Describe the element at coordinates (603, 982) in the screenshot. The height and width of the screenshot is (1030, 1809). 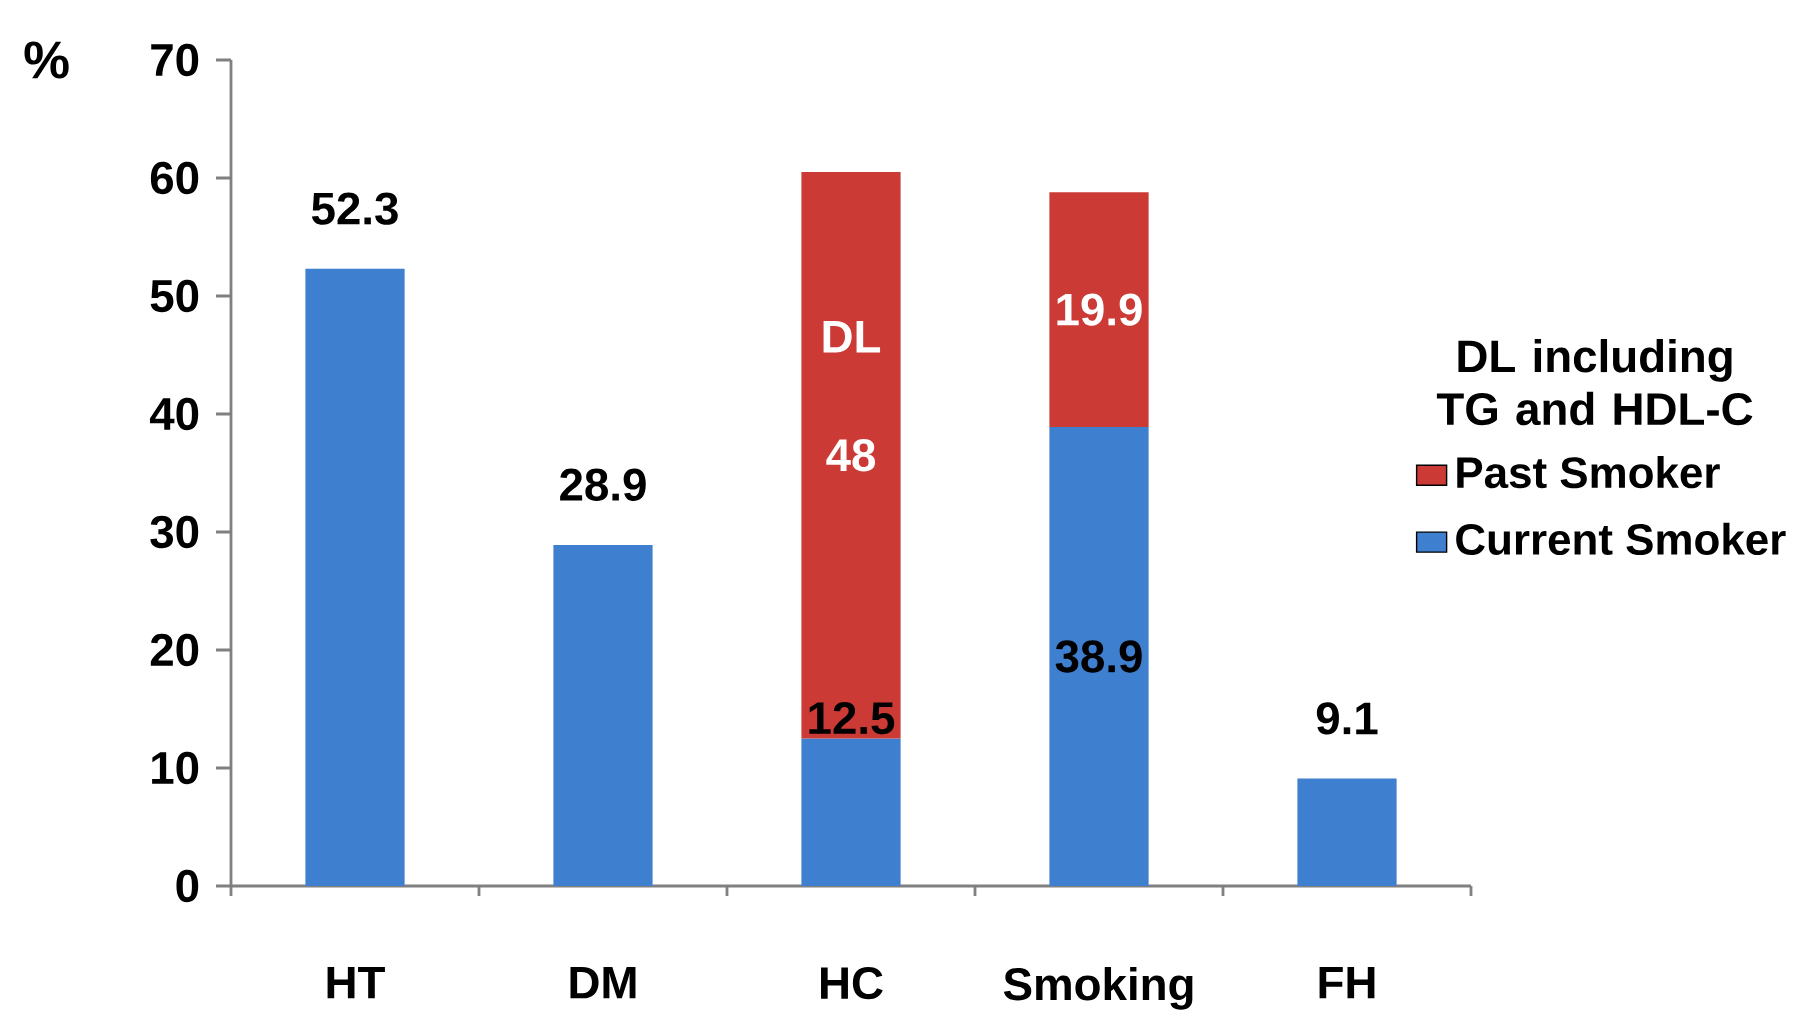
I see `x-tick-label: DM` at that location.